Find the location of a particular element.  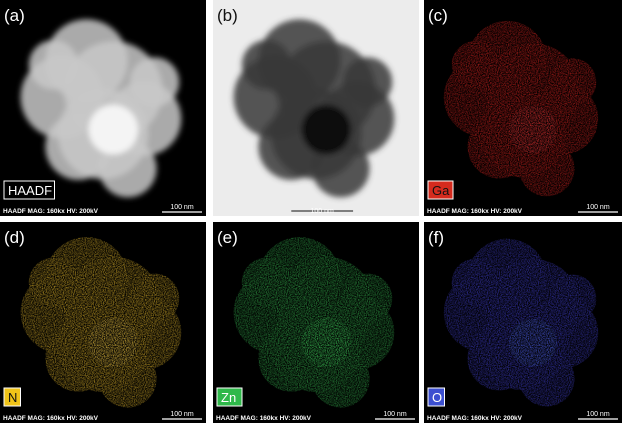

panel-label: (b) is located at coordinates (227, 15).